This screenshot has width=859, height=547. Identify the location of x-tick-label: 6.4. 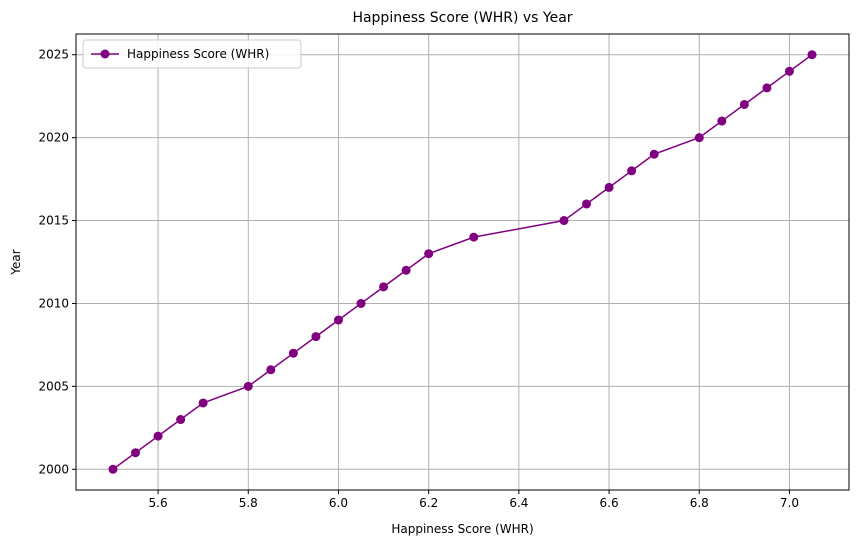
(518, 503).